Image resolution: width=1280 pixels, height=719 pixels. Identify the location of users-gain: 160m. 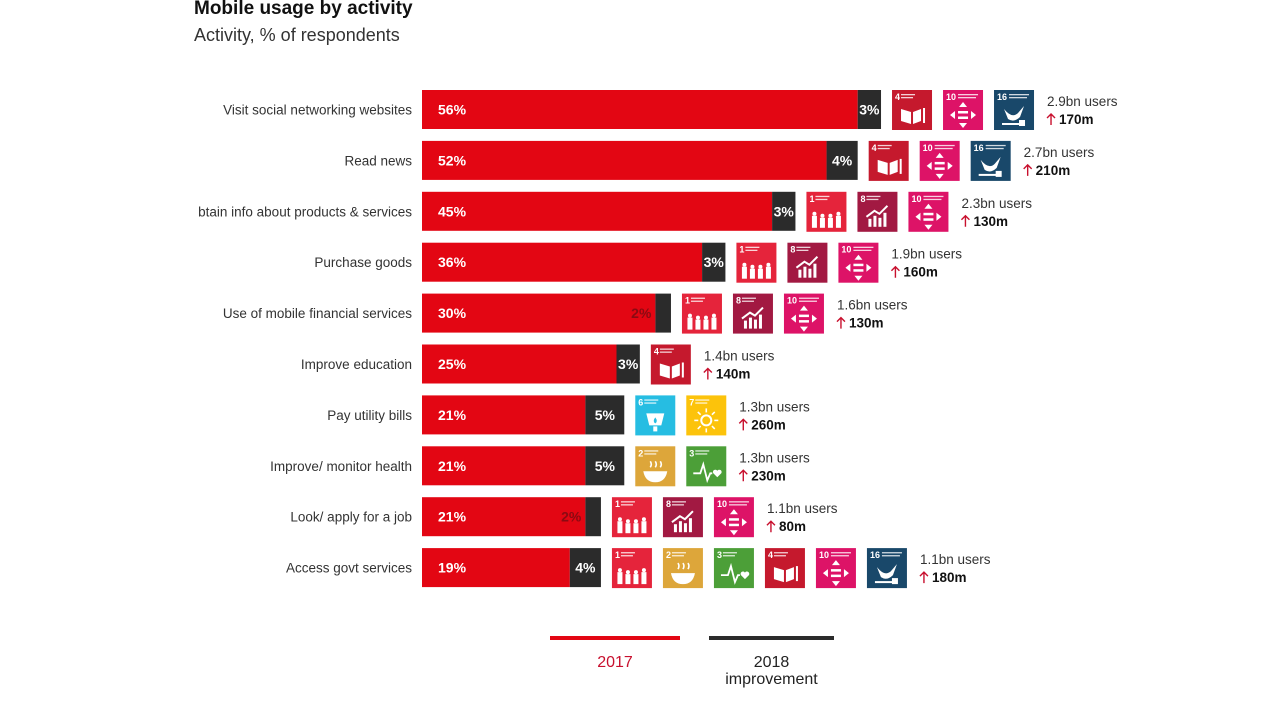
(920, 272).